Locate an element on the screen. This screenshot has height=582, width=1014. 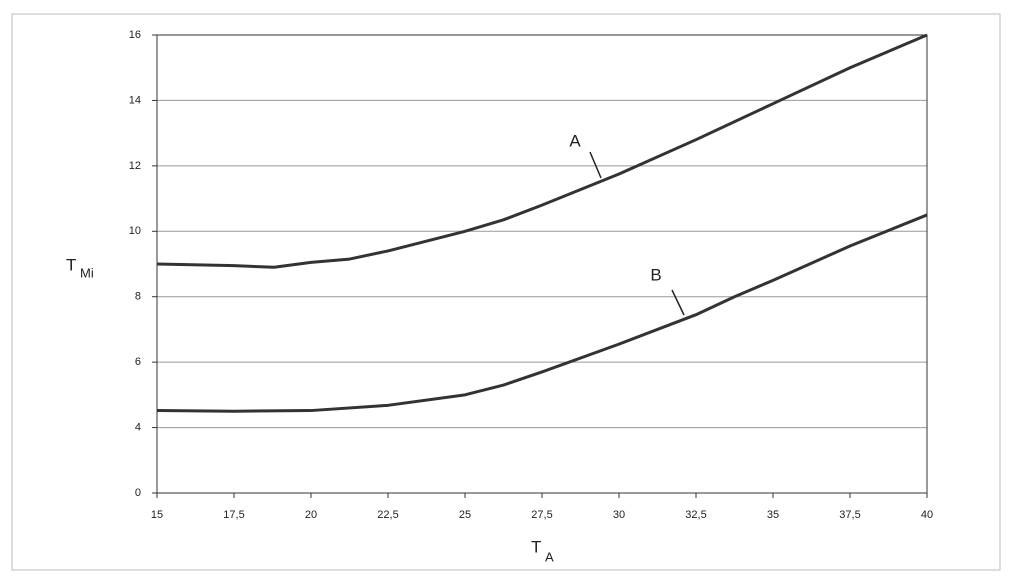
y-tick-label: 8 is located at coordinates (138, 297).